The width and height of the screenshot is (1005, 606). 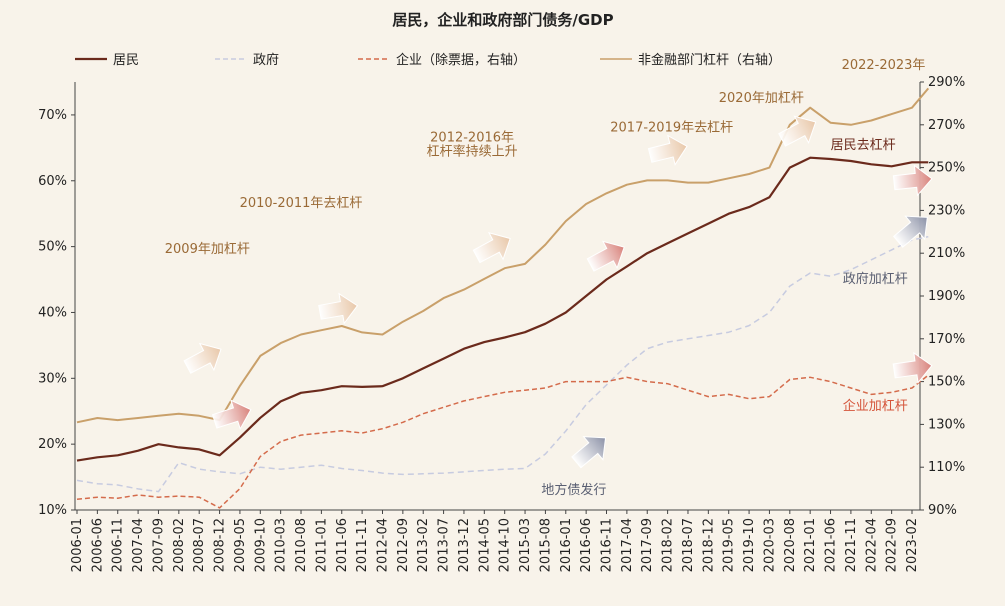 What do you see at coordinates (688, 545) in the screenshot?
I see `x-axis-tick-label: 2018-07` at bounding box center [688, 545].